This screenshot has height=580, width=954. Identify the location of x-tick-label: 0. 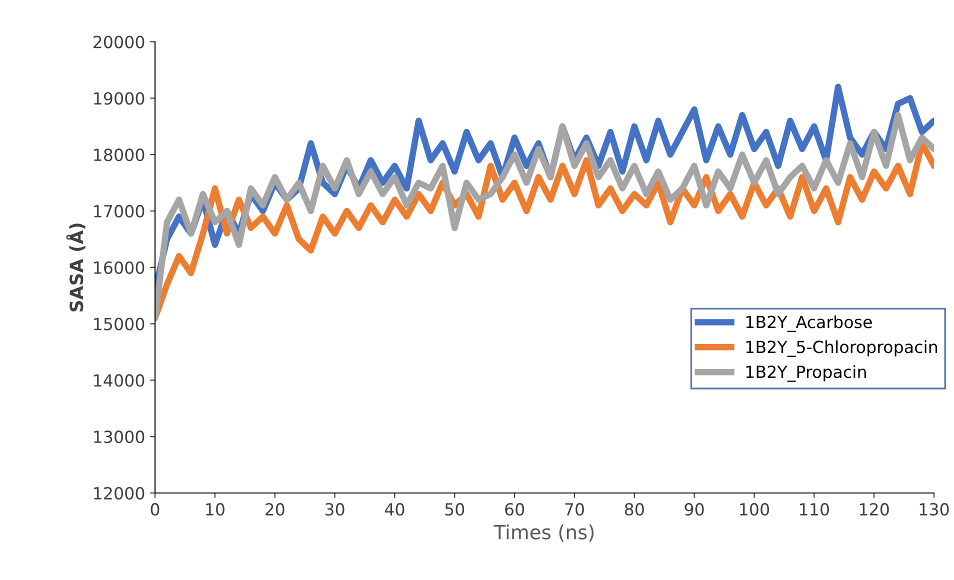
(155, 509).